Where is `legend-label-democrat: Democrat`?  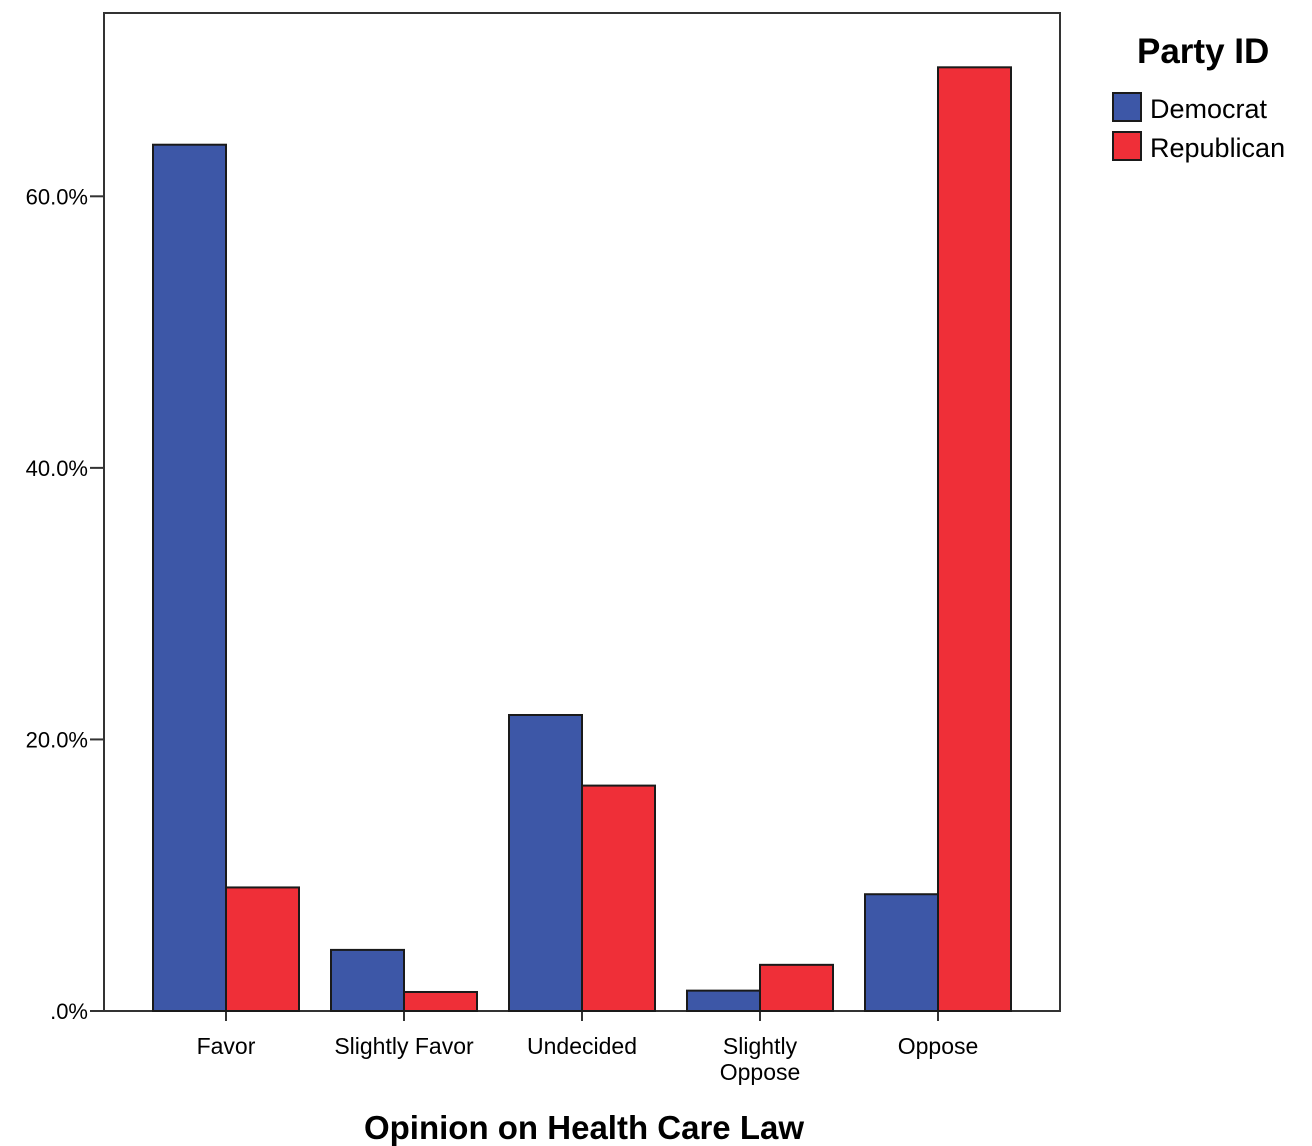 legend-label-democrat: Democrat is located at coordinates (1209, 109).